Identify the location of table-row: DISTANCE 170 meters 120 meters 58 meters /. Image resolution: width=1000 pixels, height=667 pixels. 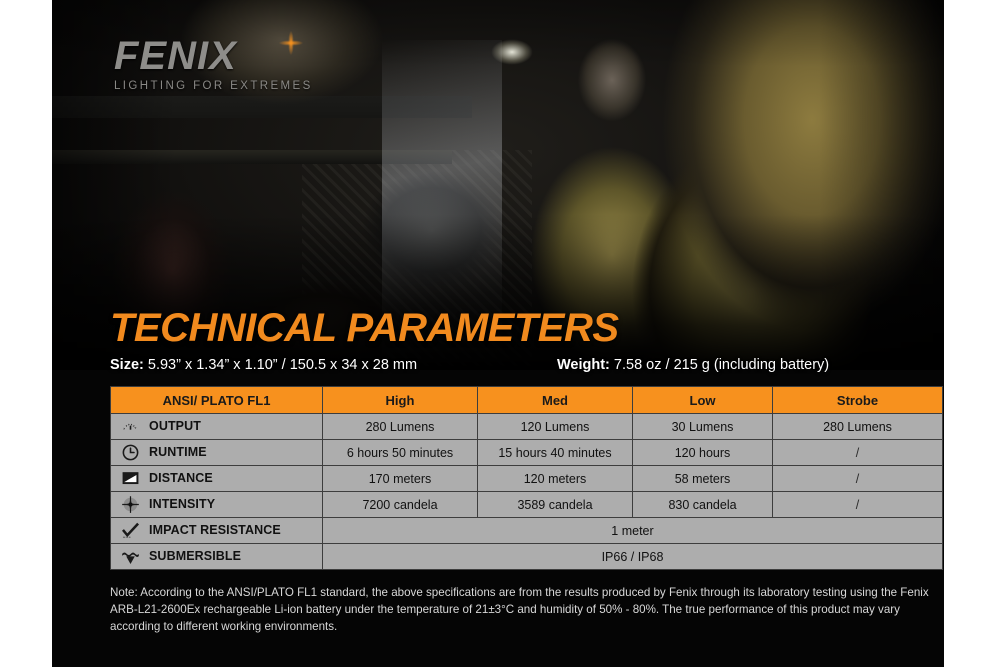
(526, 478).